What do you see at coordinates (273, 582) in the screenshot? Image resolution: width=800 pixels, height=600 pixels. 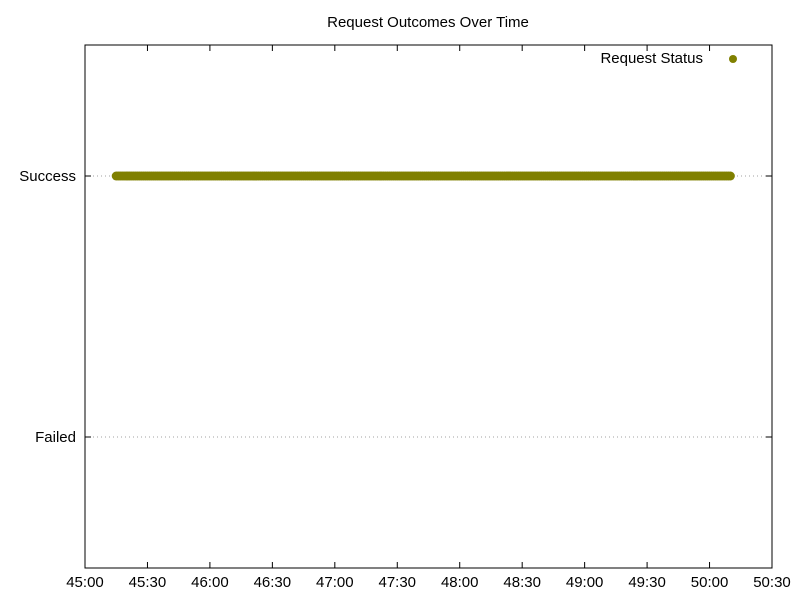 I see `x-tick-label-46-30: 46:30` at bounding box center [273, 582].